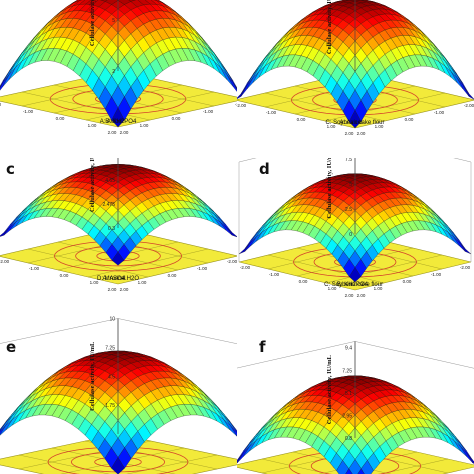  I want to click on z-tick-label: 5, so click(350, 185).